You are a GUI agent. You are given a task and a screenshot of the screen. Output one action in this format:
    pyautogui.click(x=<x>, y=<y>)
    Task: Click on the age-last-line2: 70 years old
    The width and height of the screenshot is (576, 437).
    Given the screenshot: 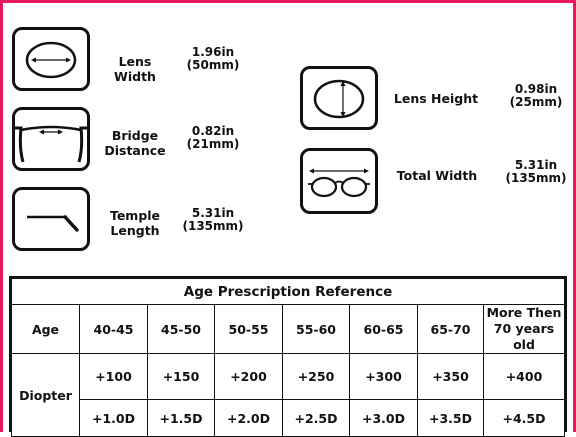 What is the action you would take?
    pyautogui.click(x=524, y=336)
    